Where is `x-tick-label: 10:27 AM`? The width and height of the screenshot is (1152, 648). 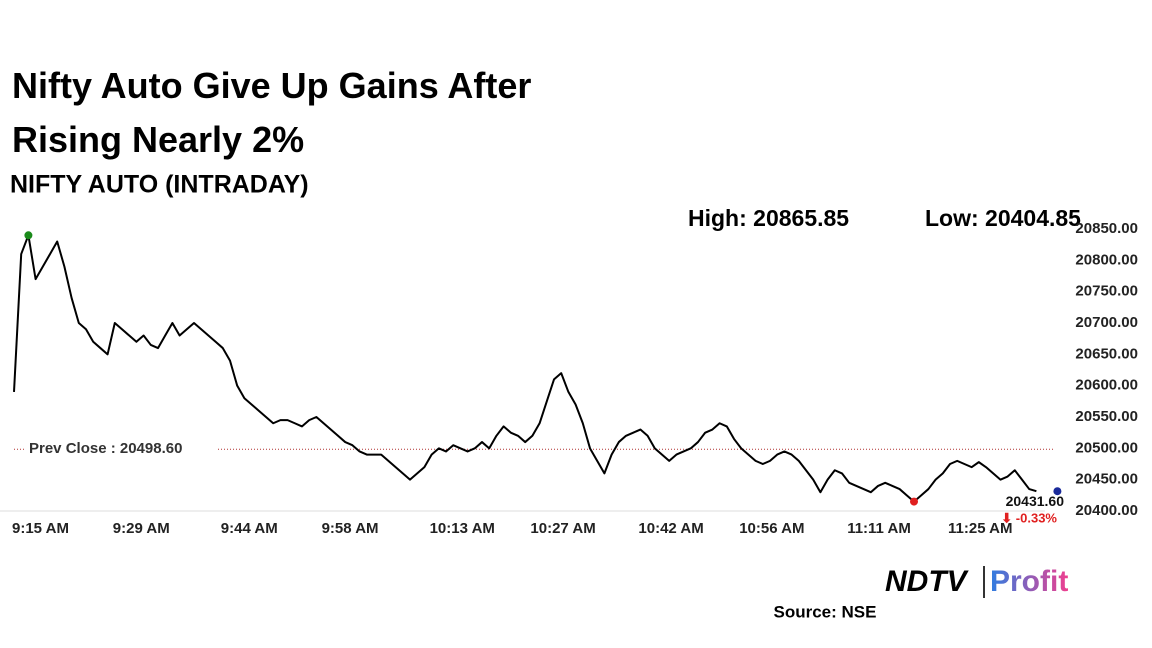 x-tick-label: 10:27 AM is located at coordinates (562, 528).